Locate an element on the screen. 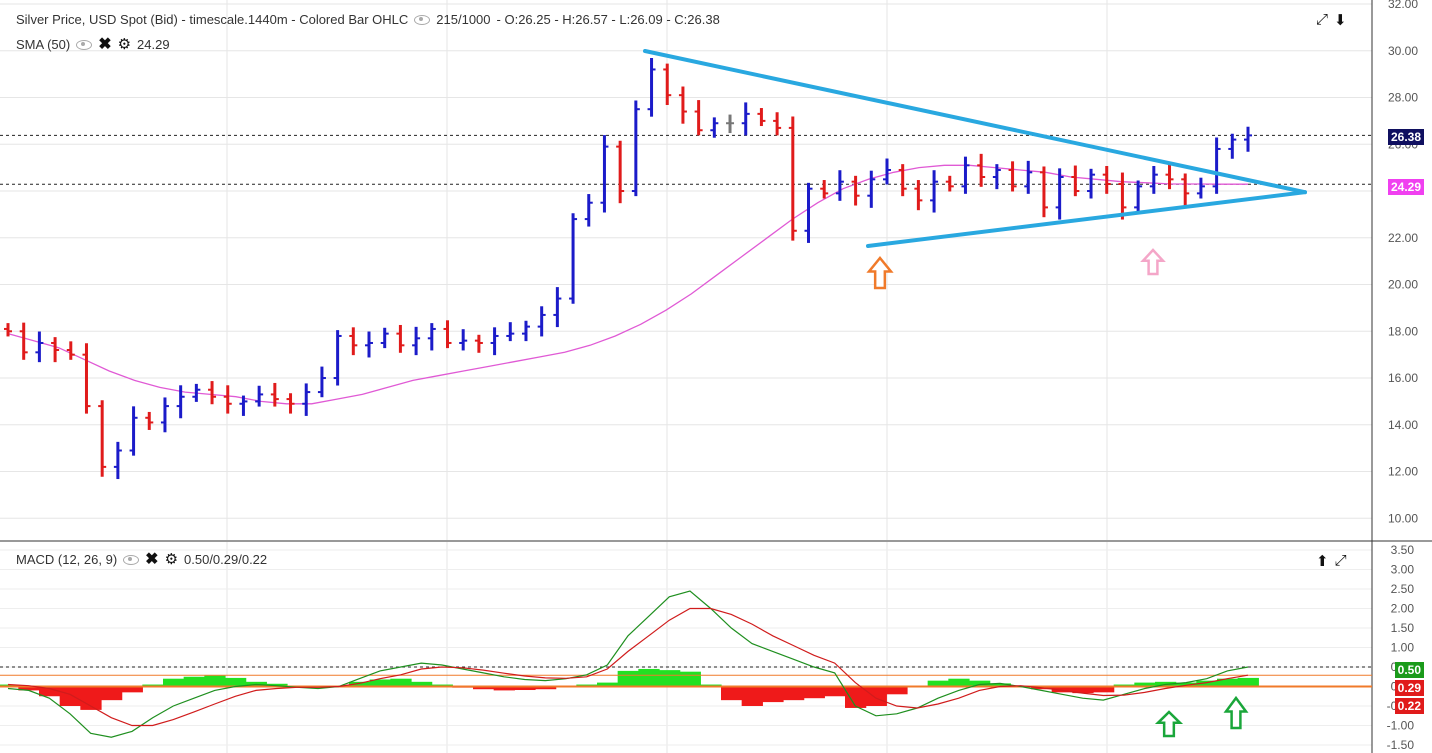 Image resolution: width=1432 pixels, height=753 pixels. lower-trendline is located at coordinates (1086, 219).